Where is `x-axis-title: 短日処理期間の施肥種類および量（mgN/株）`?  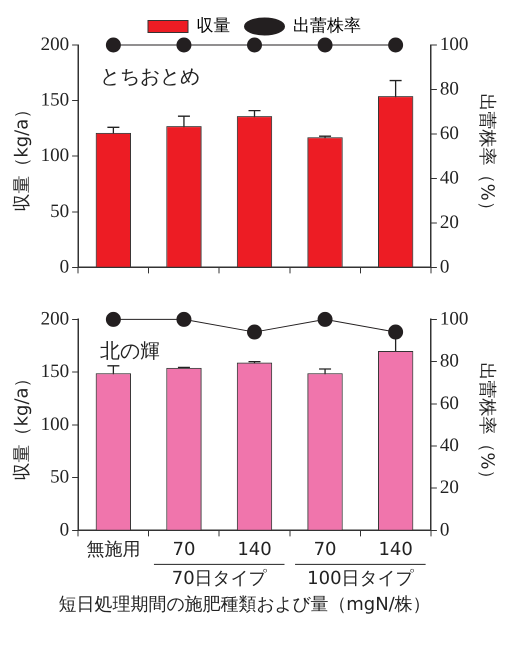
x-axis-title: 短日処理期間の施肥種類および量（mgN/株） is located at coordinates (244, 605).